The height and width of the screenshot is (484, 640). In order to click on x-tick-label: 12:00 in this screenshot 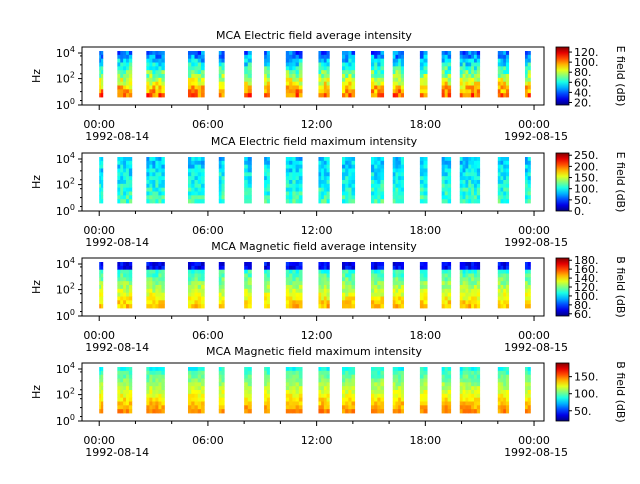, I will do `click(317, 335)`.